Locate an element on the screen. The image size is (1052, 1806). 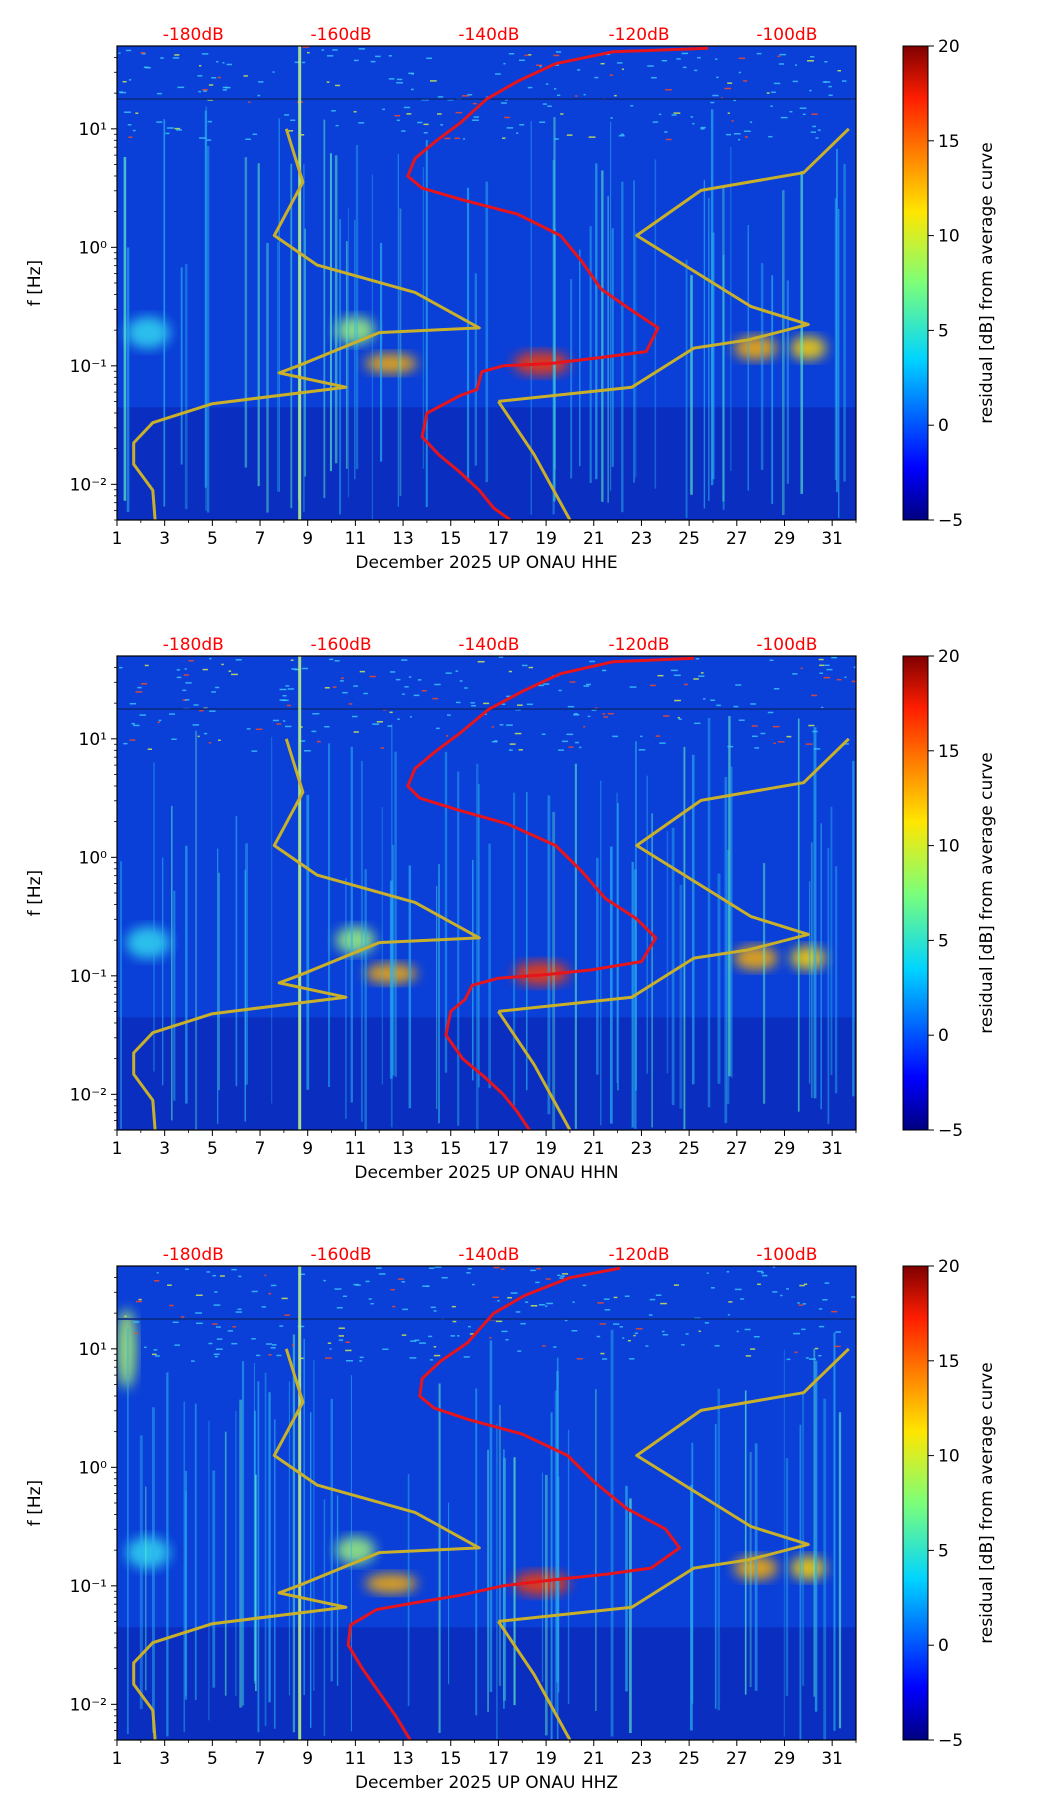
psd-median-curve is located at coordinates (550, 893).